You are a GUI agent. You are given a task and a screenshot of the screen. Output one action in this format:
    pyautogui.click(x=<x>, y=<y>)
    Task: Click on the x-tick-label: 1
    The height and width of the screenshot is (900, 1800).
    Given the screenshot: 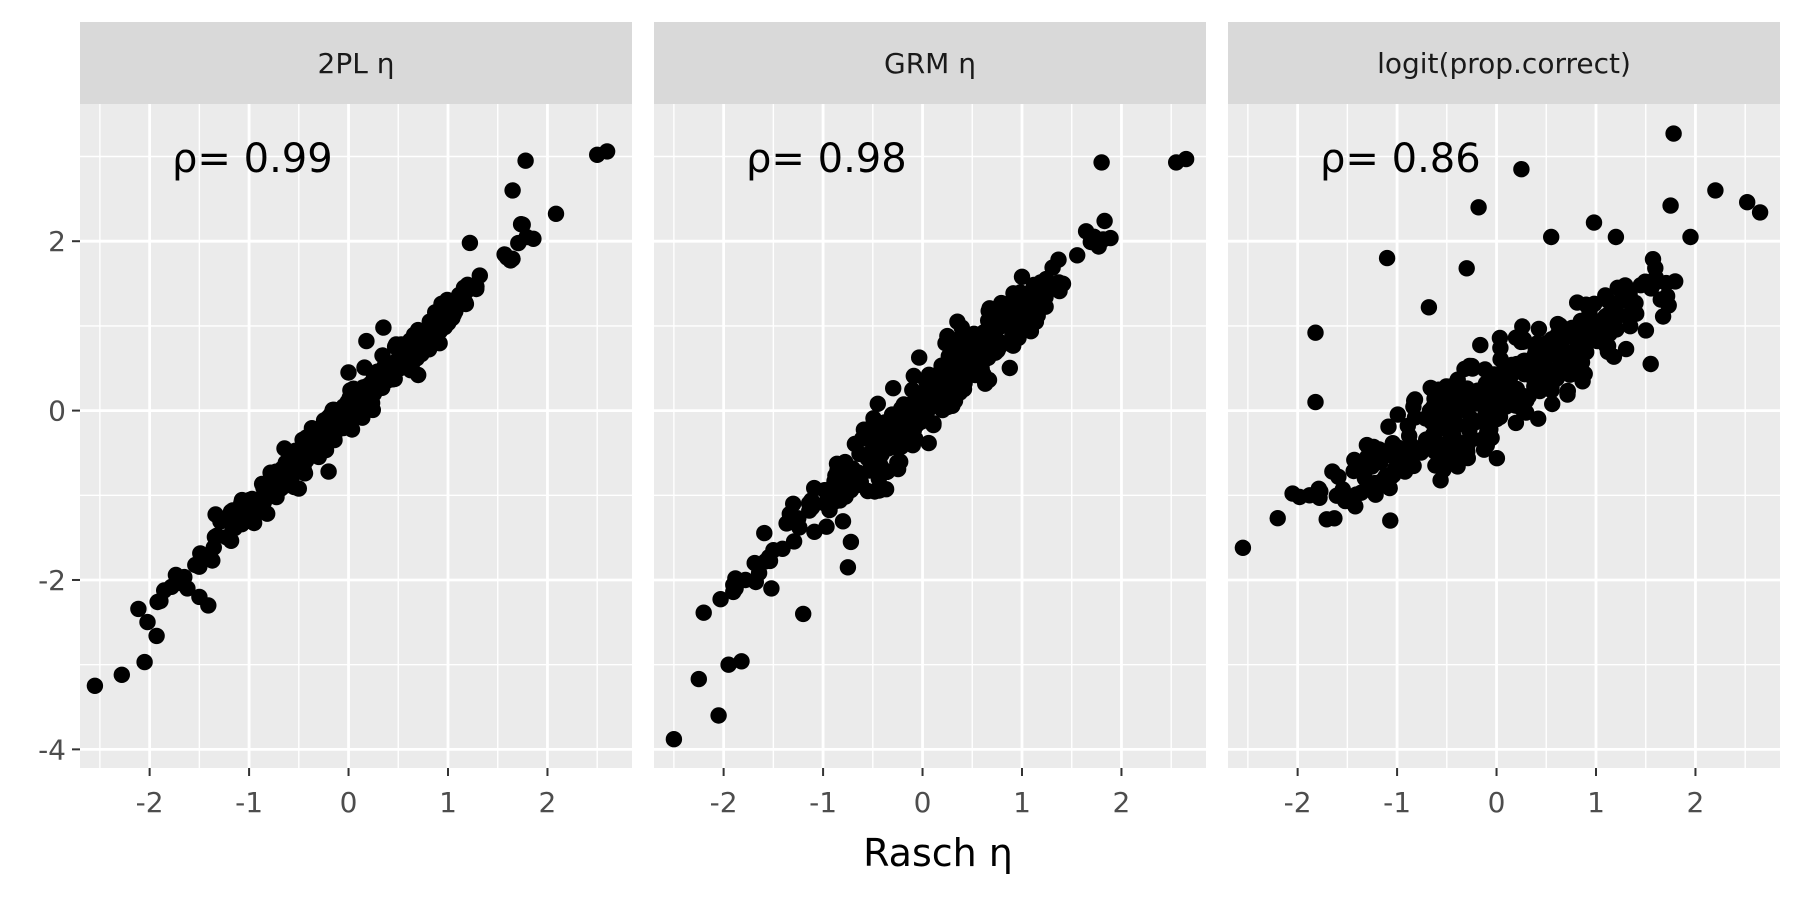 What is the action you would take?
    pyautogui.click(x=1022, y=802)
    